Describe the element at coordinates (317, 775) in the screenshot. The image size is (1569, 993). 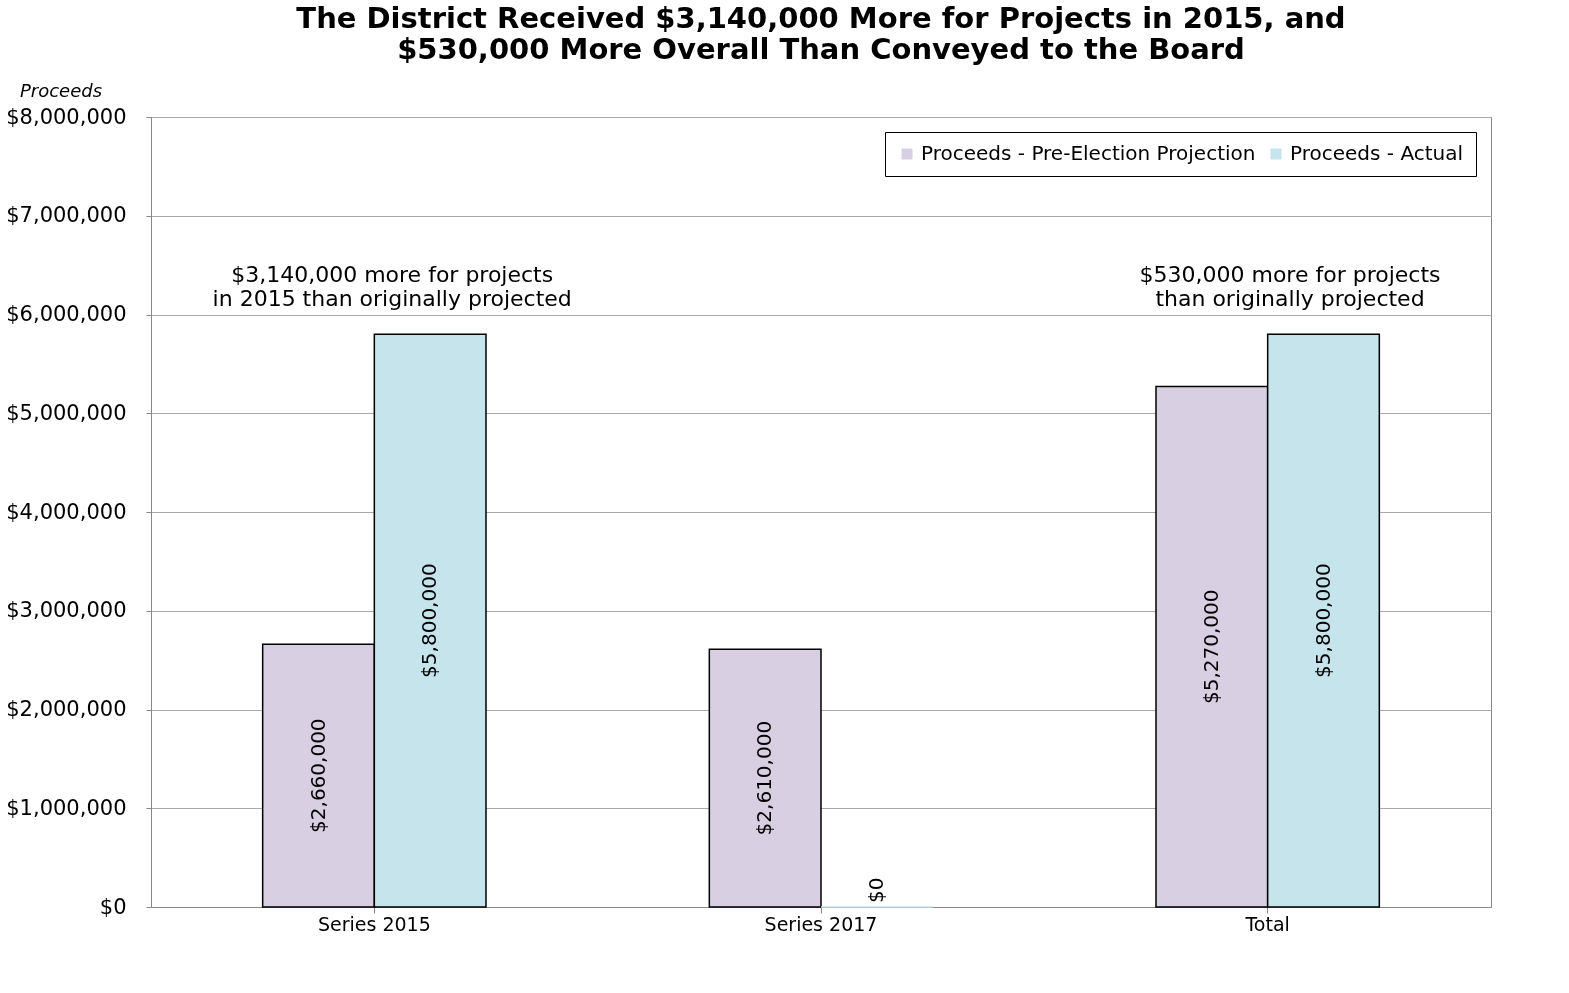
I see `data-label: $2,660,000` at that location.